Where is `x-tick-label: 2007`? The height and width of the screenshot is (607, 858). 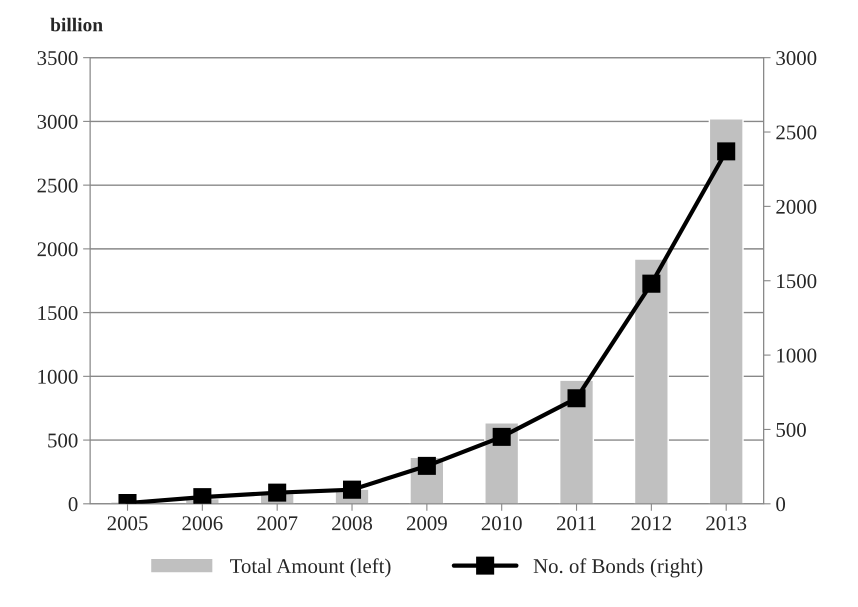
x-tick-label: 2007 is located at coordinates (277, 523).